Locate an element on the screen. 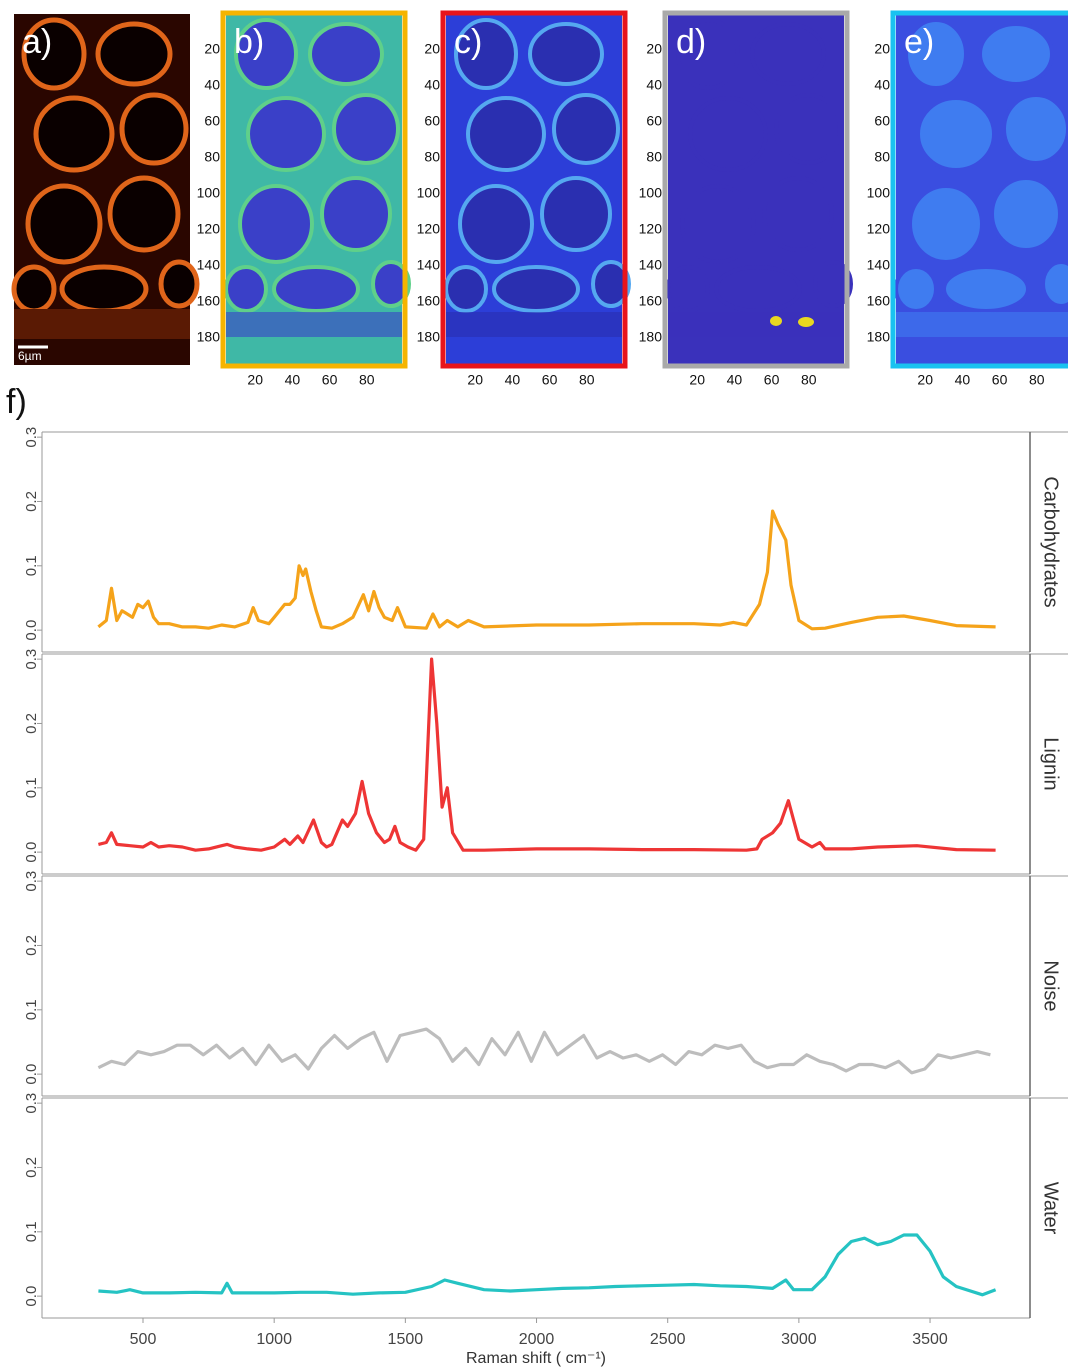 This screenshot has height=1370, width=1068. x-tick-label: 1000 is located at coordinates (274, 1339).